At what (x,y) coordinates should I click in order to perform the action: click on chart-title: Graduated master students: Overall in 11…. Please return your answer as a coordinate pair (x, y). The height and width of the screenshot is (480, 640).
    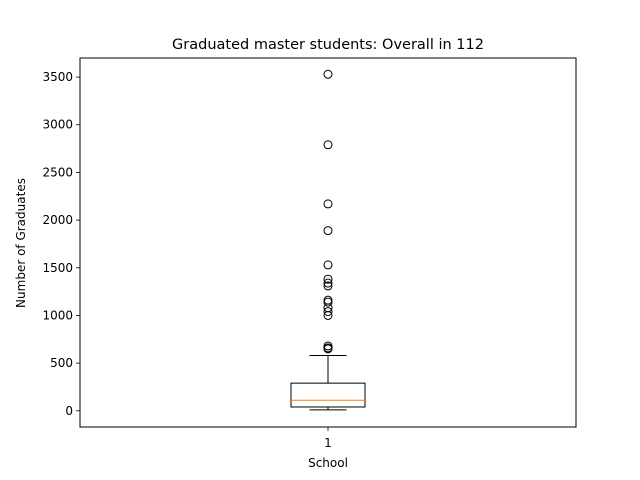
    Looking at the image, I should click on (328, 45).